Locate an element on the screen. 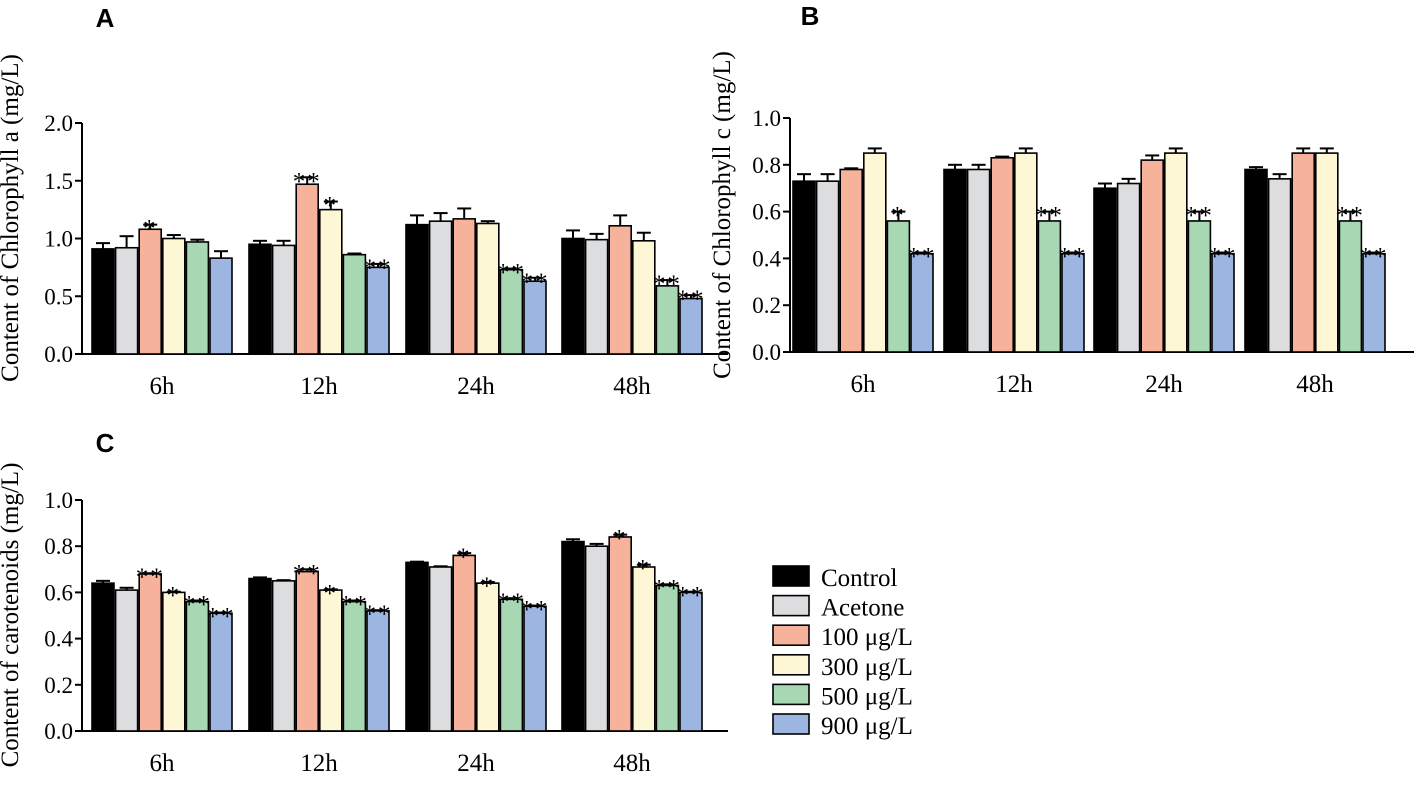  y-tick-label: 0.4 is located at coordinates (58, 639).